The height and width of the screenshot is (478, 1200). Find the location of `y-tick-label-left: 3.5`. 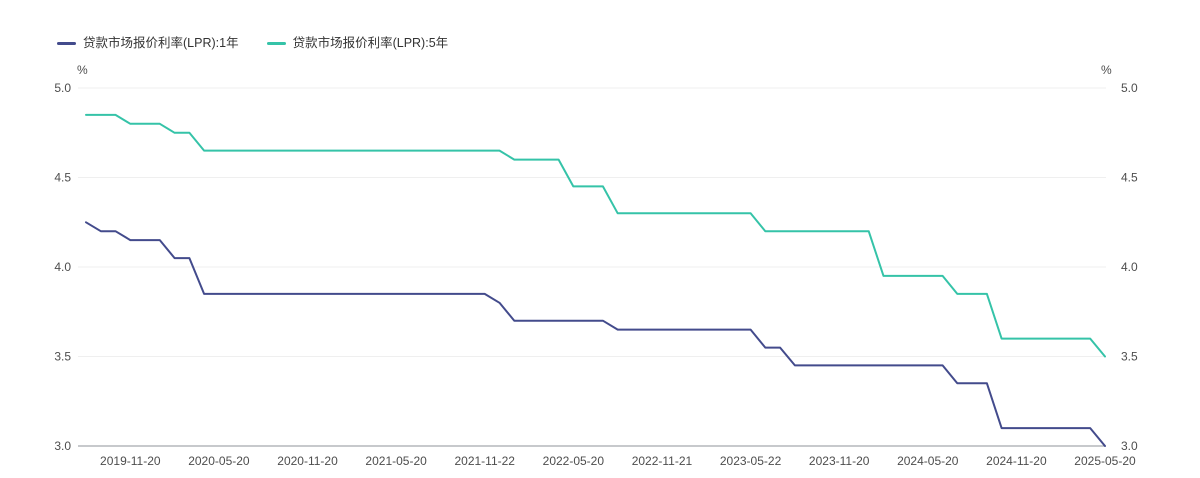

y-tick-label-left: 3.5 is located at coordinates (62, 357).